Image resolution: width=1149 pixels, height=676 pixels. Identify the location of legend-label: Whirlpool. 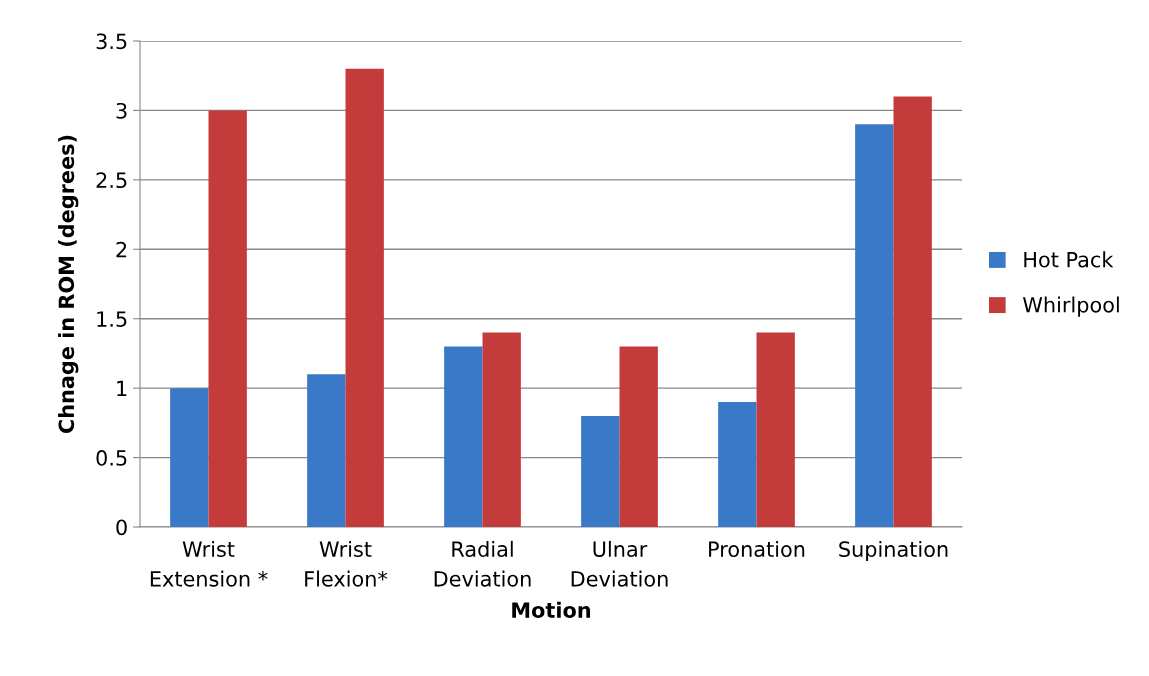
(1071, 306).